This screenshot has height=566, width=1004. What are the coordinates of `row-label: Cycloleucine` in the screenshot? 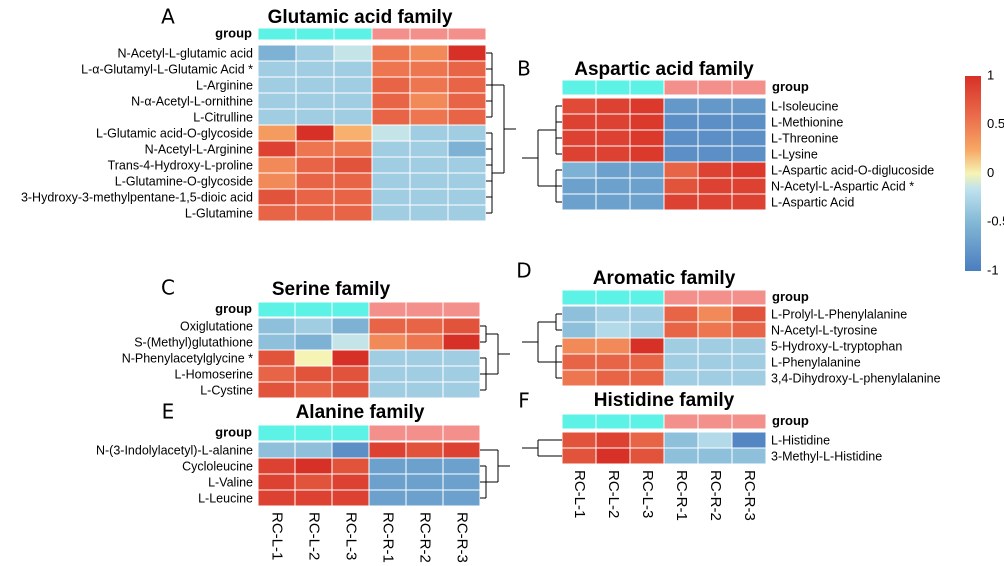 It's located at (217, 466).